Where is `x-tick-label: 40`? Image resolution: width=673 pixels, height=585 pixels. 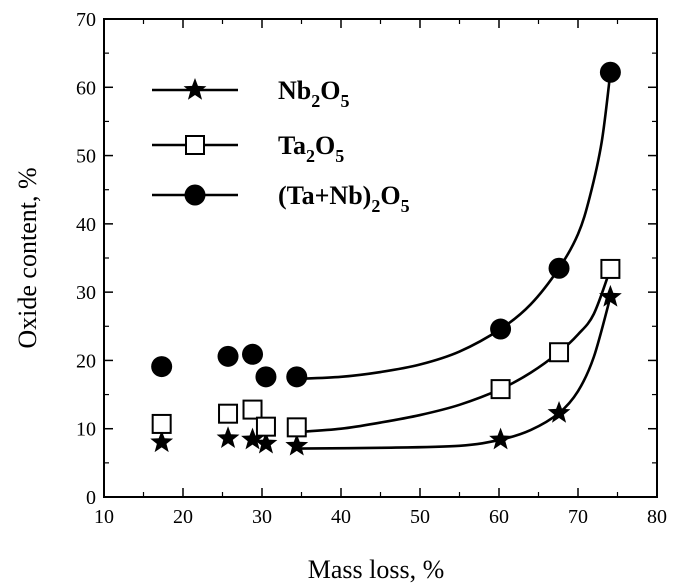 x-tick-label: 40 is located at coordinates (341, 517).